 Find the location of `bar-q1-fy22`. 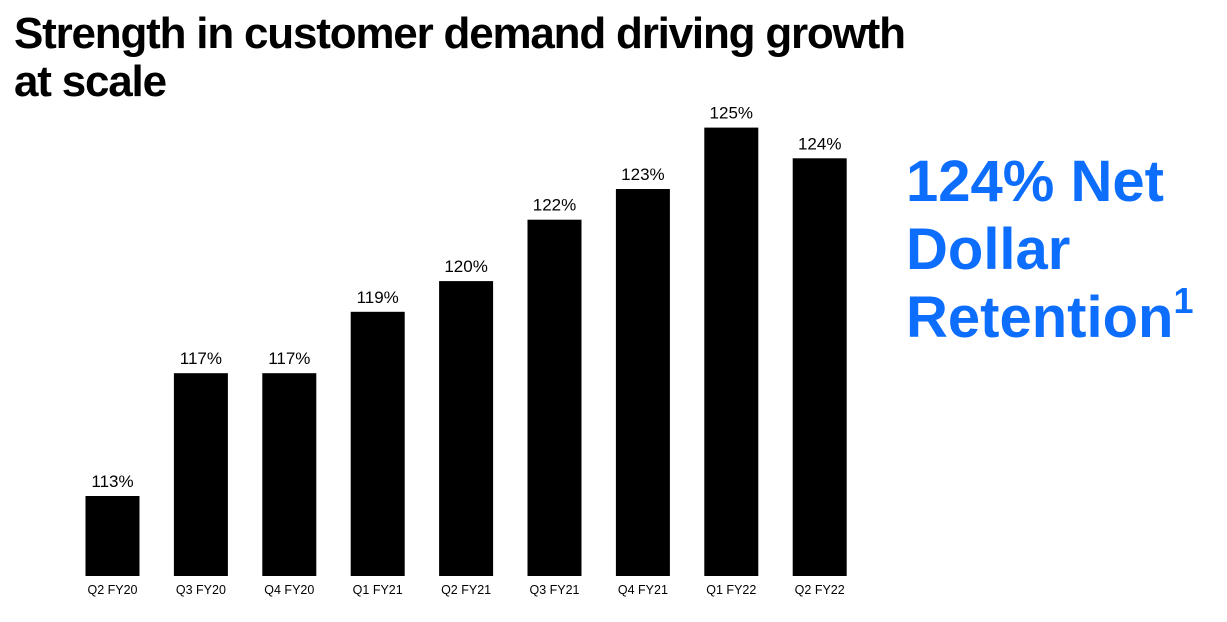

bar-q1-fy22 is located at coordinates (731, 351).